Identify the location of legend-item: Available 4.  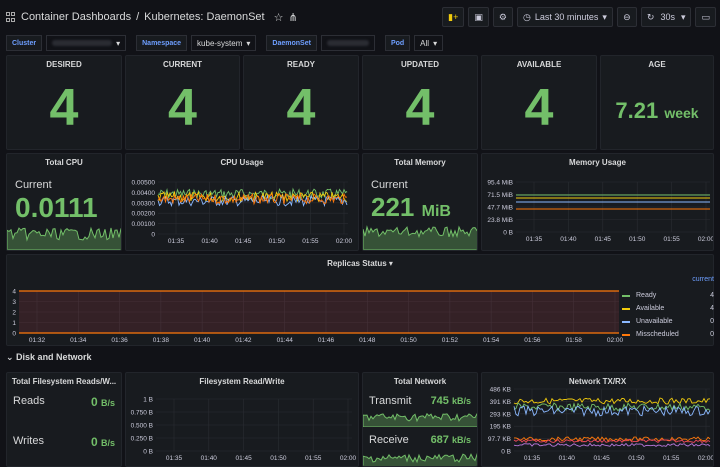
(668, 308).